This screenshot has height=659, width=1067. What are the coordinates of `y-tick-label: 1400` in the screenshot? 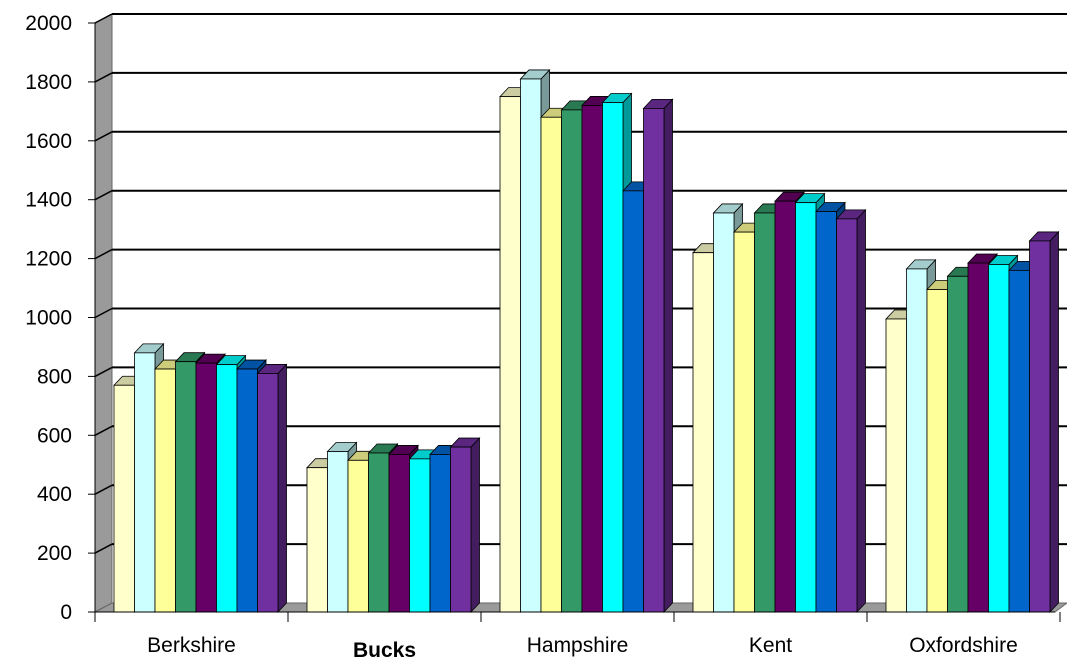 It's located at (48, 200).